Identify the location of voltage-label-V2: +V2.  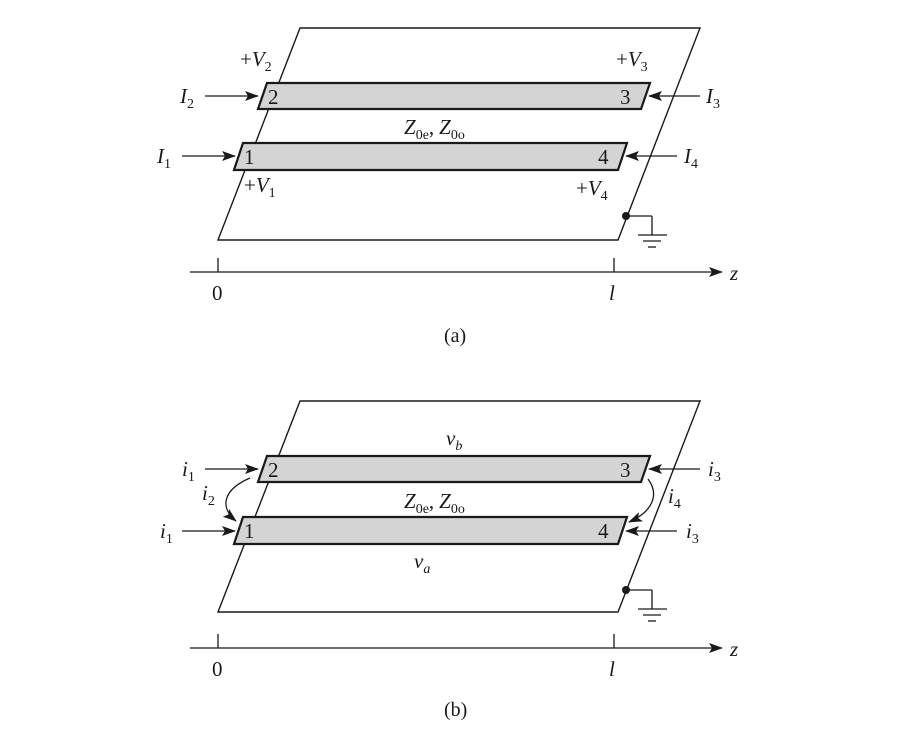
(256, 61).